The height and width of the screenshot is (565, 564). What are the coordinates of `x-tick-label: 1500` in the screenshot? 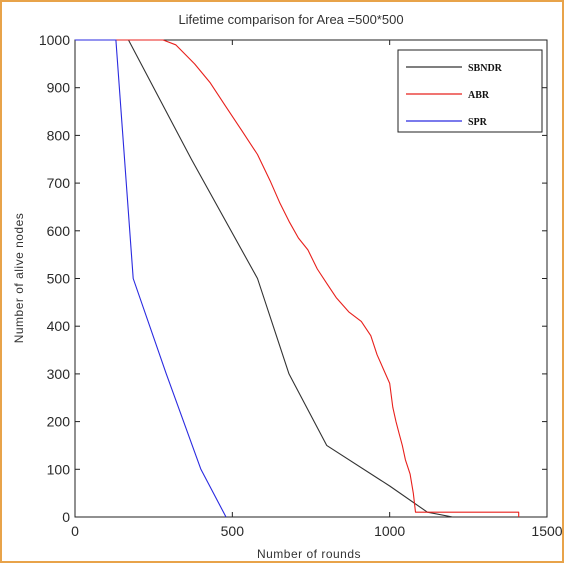 It's located at (546, 531).